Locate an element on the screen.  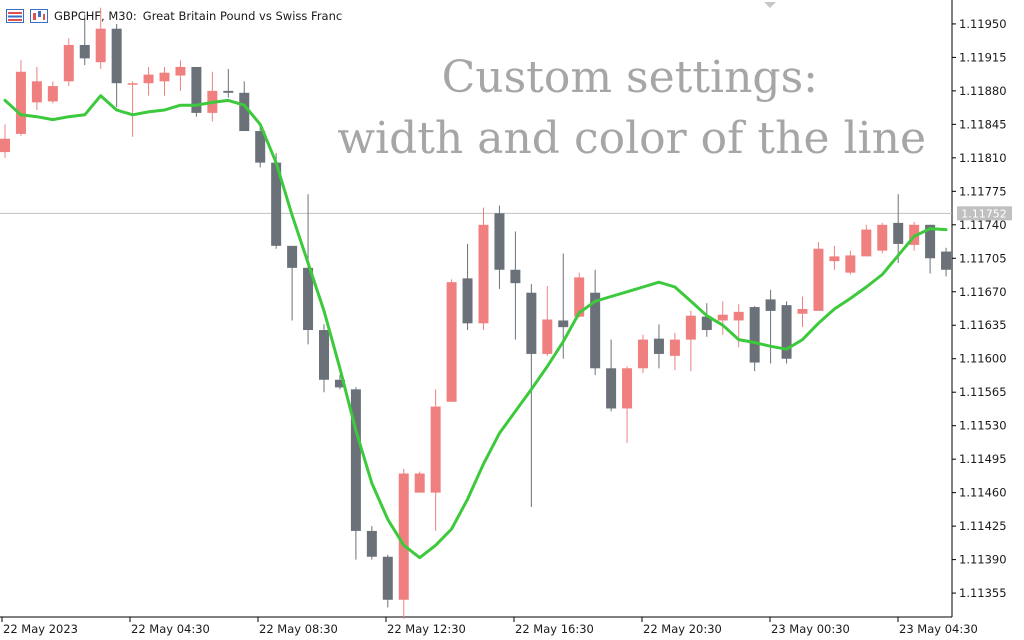
price-tick-label: 1.11460 is located at coordinates (983, 493).